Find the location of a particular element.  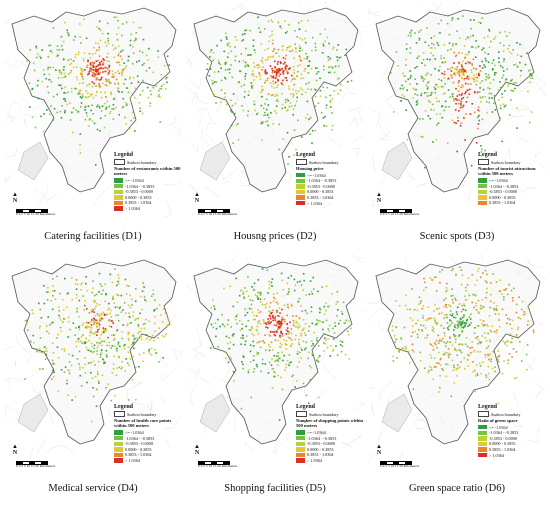

legend-class-row: 0.0000 - 0.3853 is located at coordinates (148, 198).